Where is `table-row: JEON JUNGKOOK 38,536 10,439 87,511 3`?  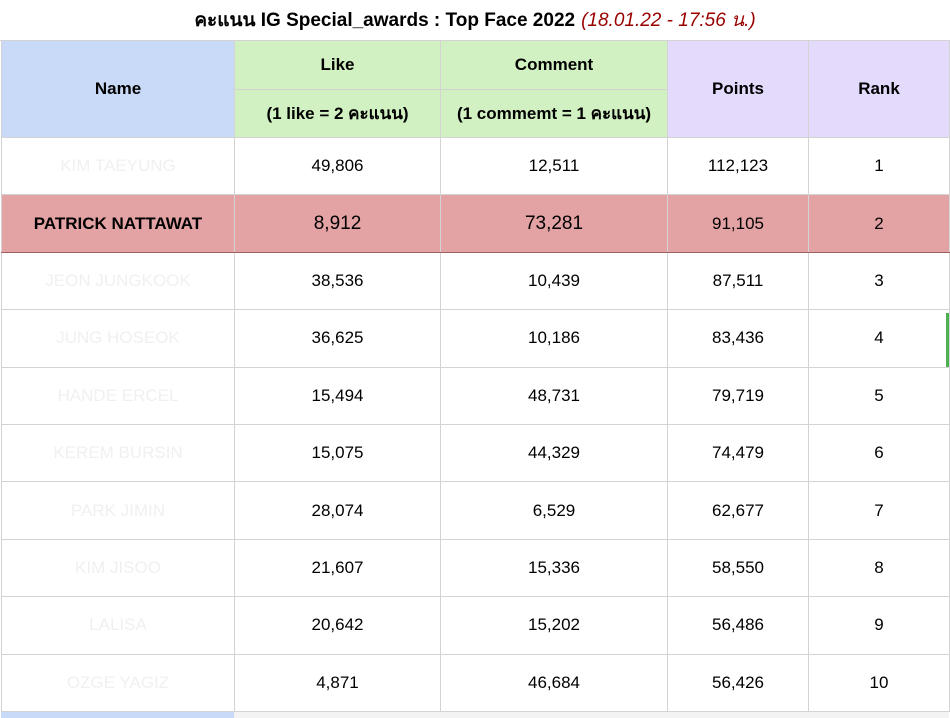
table-row: JEON JUNGKOOK 38,536 10,439 87,511 3 is located at coordinates (475, 281).